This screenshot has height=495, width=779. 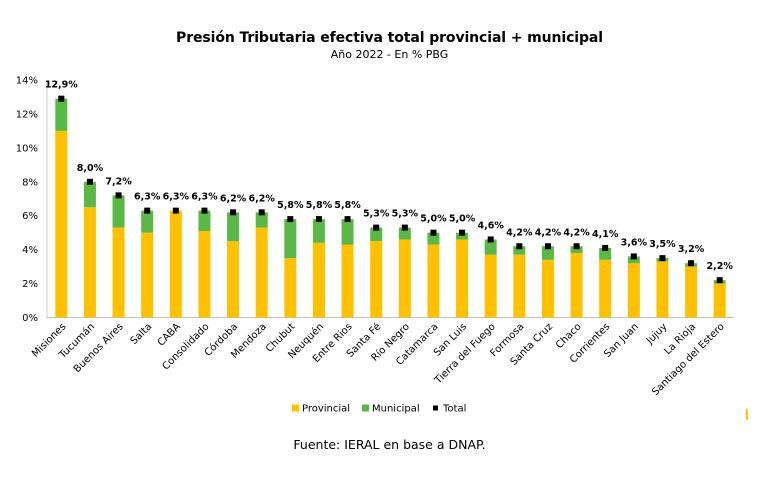 I want to click on y-tick-label: 0%, so click(x=30, y=318).